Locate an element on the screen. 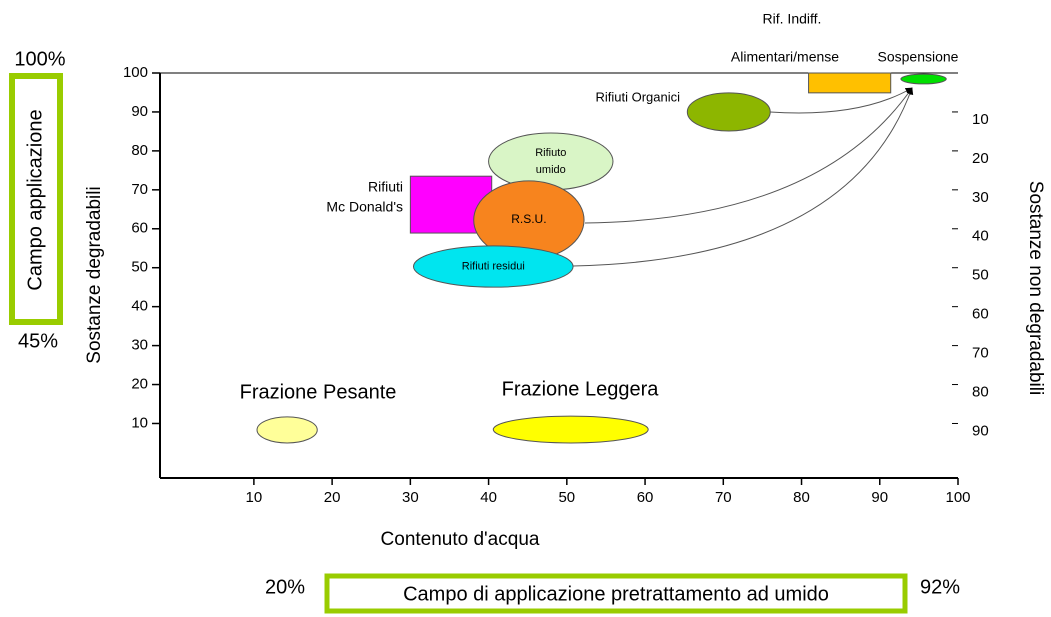 Image resolution: width=1051 pixels, height=617 pixels. region-label: Mc Donald's is located at coordinates (364, 207).